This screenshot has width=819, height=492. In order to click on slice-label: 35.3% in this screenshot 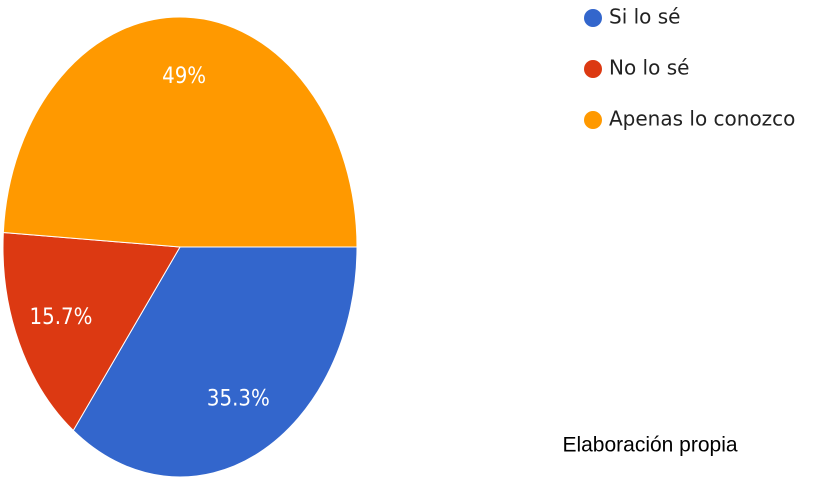, I will do `click(238, 398)`.